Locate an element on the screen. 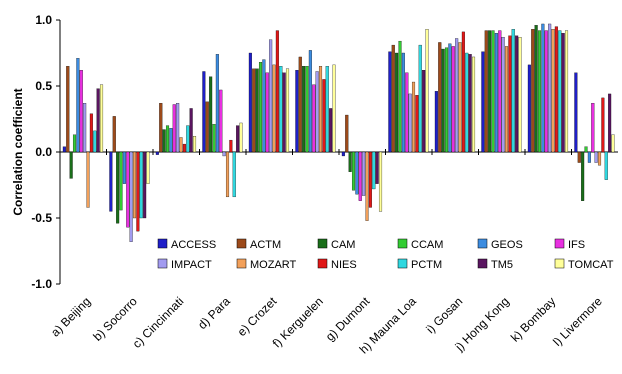 This screenshot has width=622, height=374. legend-swatch-nies is located at coordinates (322, 263).